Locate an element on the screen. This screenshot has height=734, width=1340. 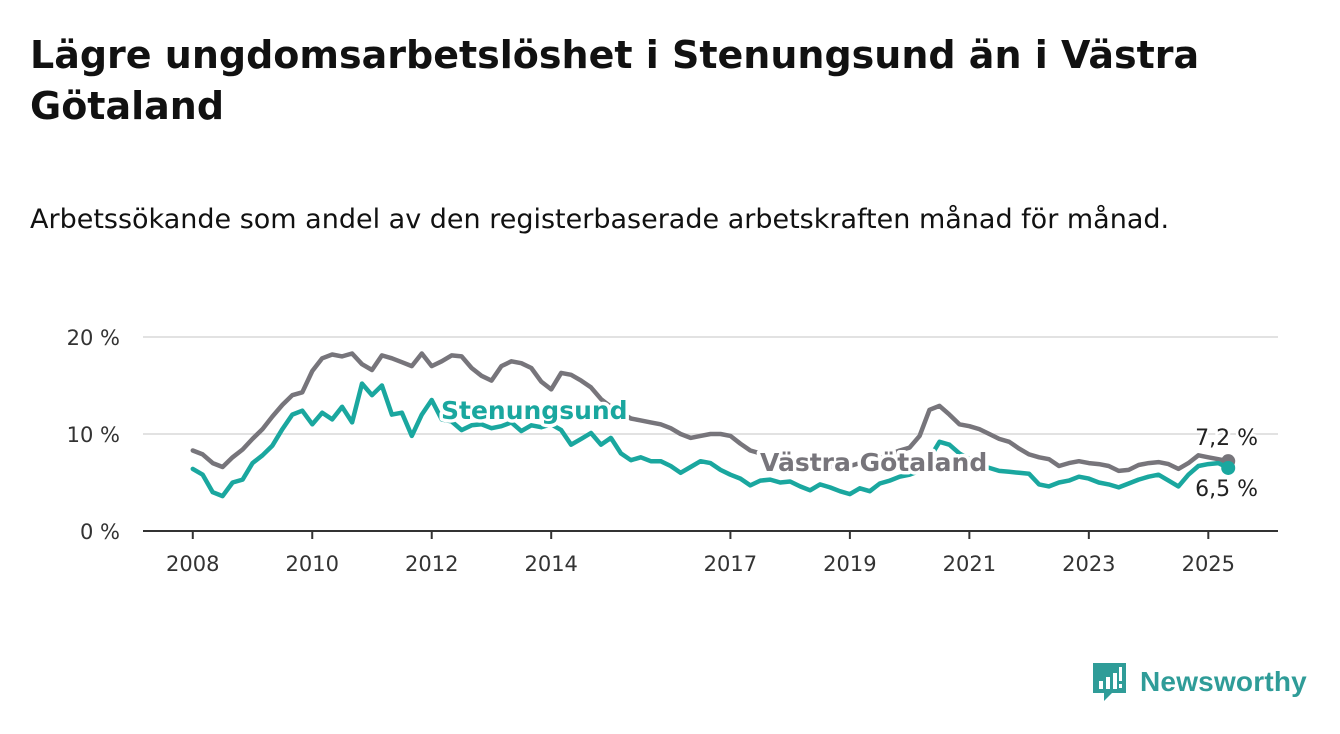
x-tick-label: 2010 is located at coordinates (312, 564).